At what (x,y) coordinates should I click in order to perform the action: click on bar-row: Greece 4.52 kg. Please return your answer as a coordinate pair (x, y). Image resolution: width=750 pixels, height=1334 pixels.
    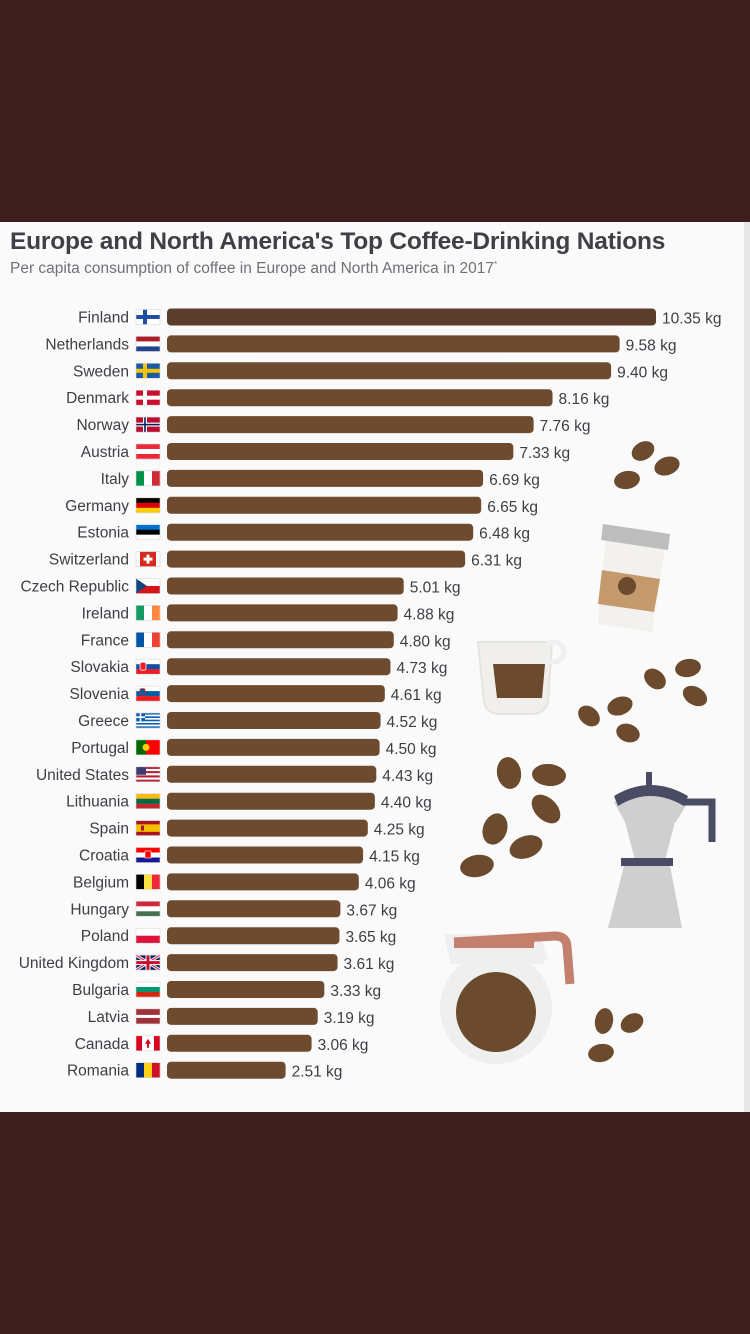
    Looking at the image, I should click on (257, 721).